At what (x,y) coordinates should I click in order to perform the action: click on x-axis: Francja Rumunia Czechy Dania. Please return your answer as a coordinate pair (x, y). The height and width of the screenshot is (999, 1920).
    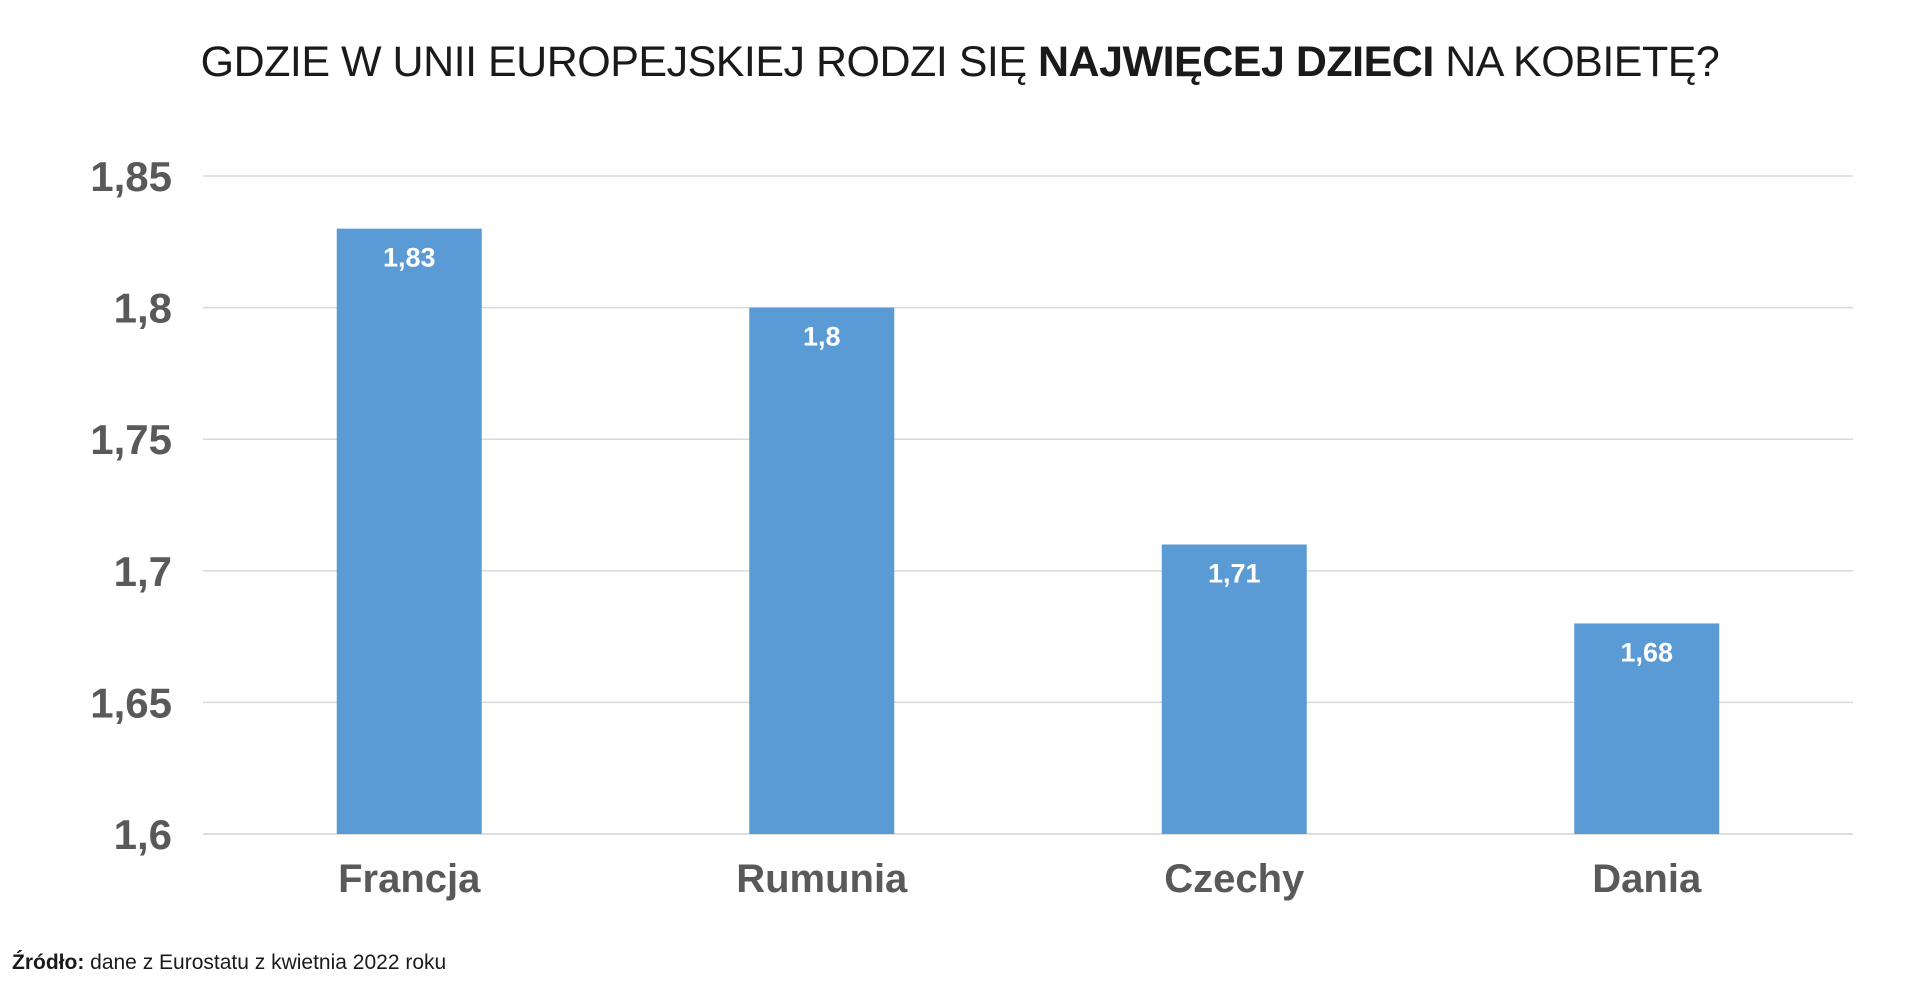
    Looking at the image, I should click on (1020, 879).